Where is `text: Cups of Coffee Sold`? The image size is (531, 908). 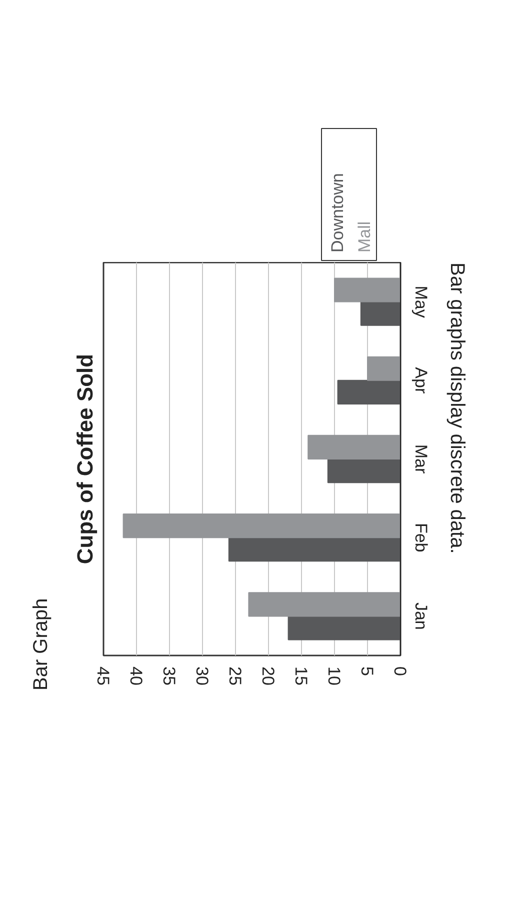
text: Cups of Coffee Sold is located at coordinates (85, 459).